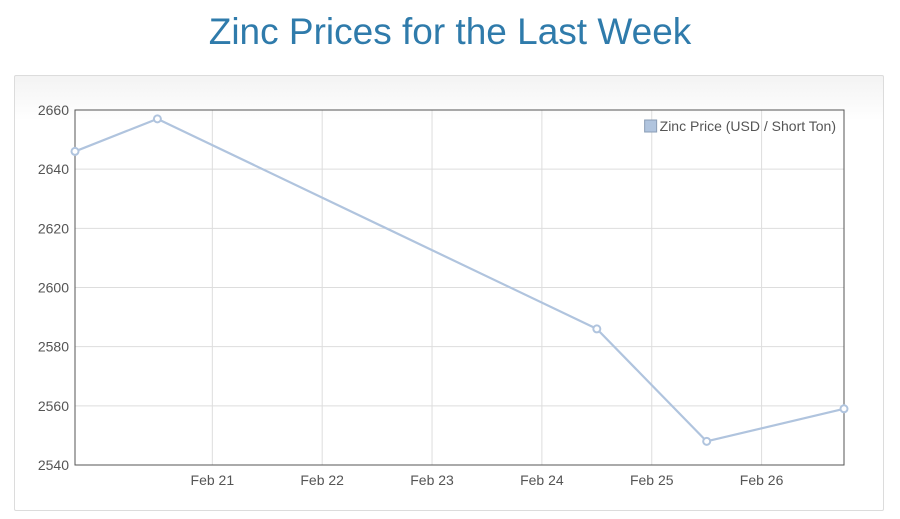  I want to click on y-tick-label: 2560, so click(53, 406).